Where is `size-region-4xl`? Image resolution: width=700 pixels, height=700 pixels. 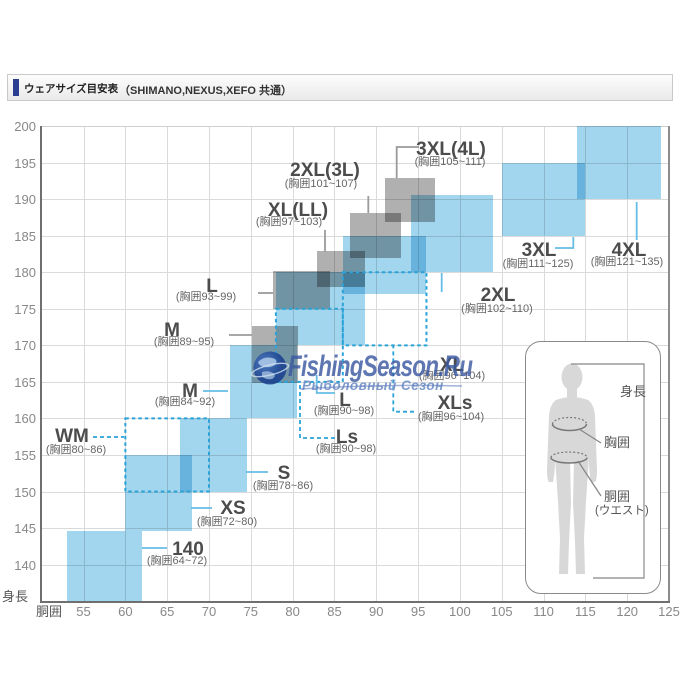
size-region-4xl is located at coordinates (619, 163).